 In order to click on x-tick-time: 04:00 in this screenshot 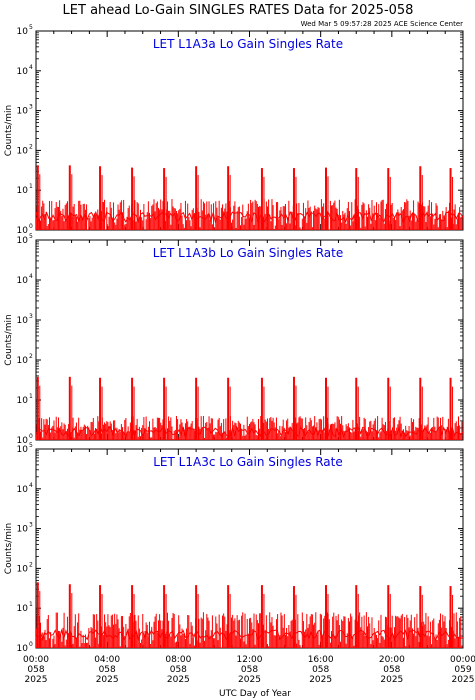, I will do `click(107, 660)`.